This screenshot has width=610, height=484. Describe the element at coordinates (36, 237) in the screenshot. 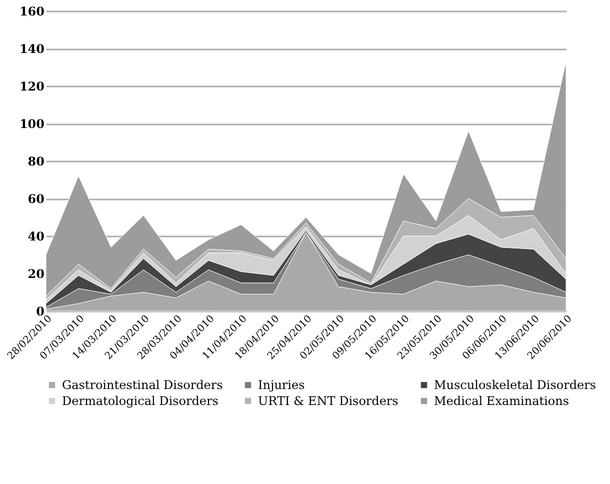

I see `y-tick-label: 40` at that location.